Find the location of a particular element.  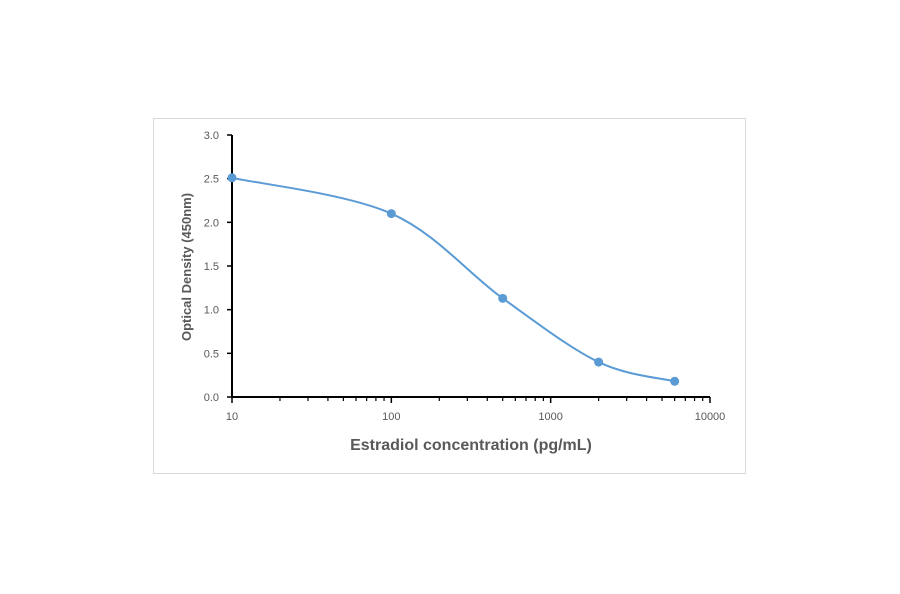

y-axis-title: Optical Density (450nm) is located at coordinates (186, 267).